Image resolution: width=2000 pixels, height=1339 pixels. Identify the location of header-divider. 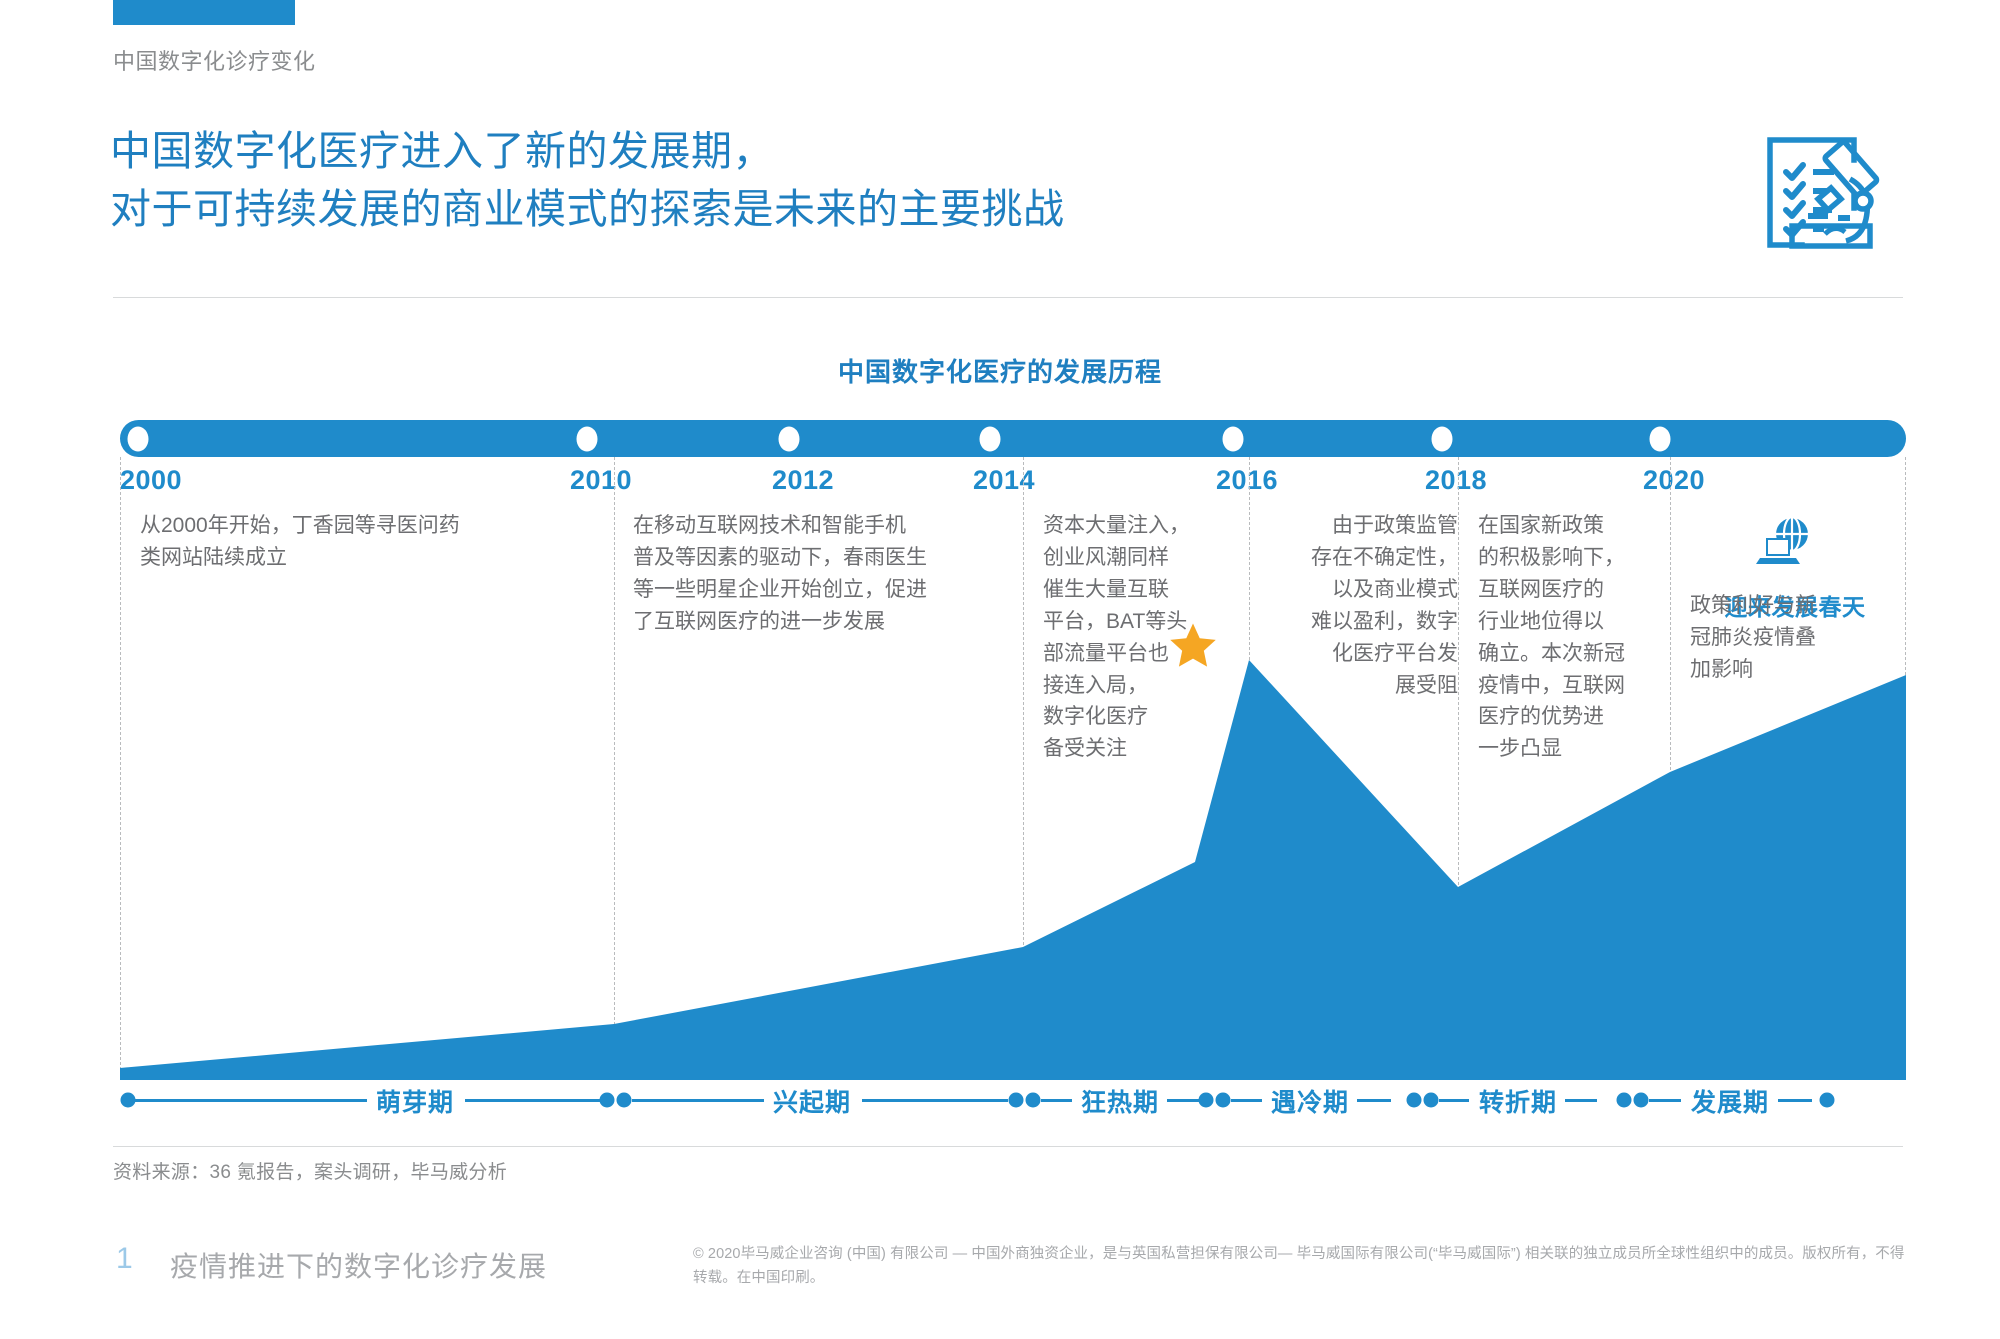
(1008, 297).